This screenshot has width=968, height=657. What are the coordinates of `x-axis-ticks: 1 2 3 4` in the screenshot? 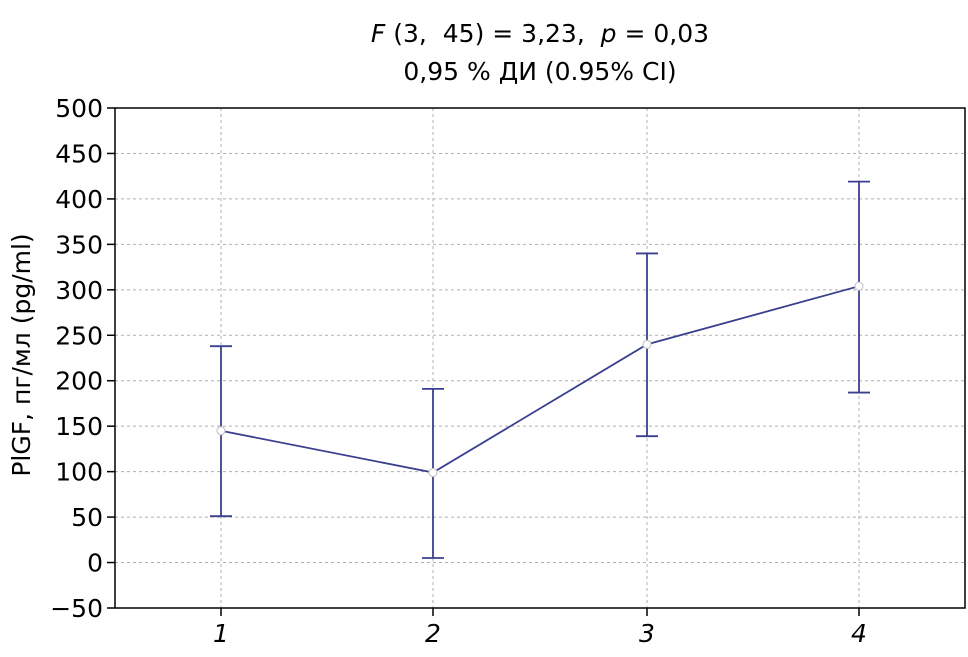 It's located at (540, 628).